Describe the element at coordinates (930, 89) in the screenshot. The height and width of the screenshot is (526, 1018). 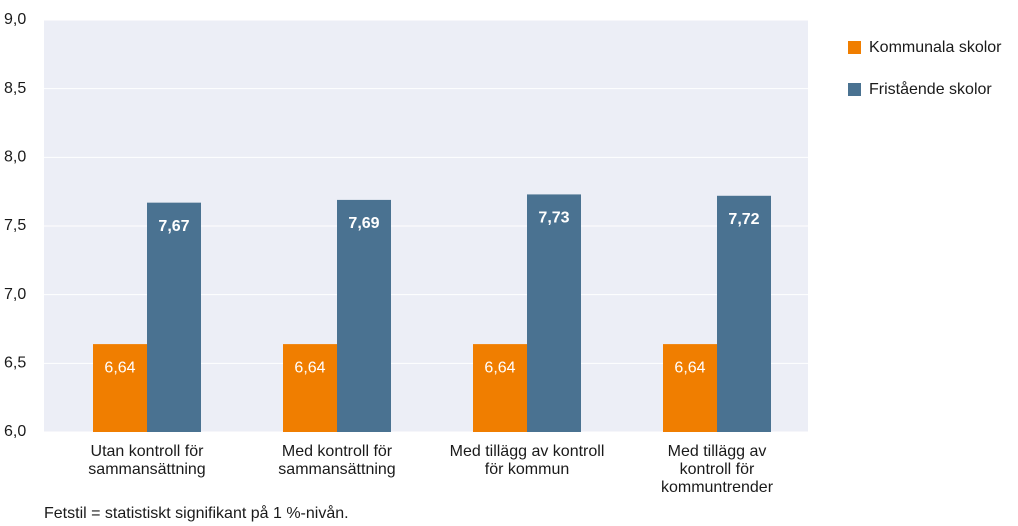
I see `legend-label: Fristående skolor` at that location.